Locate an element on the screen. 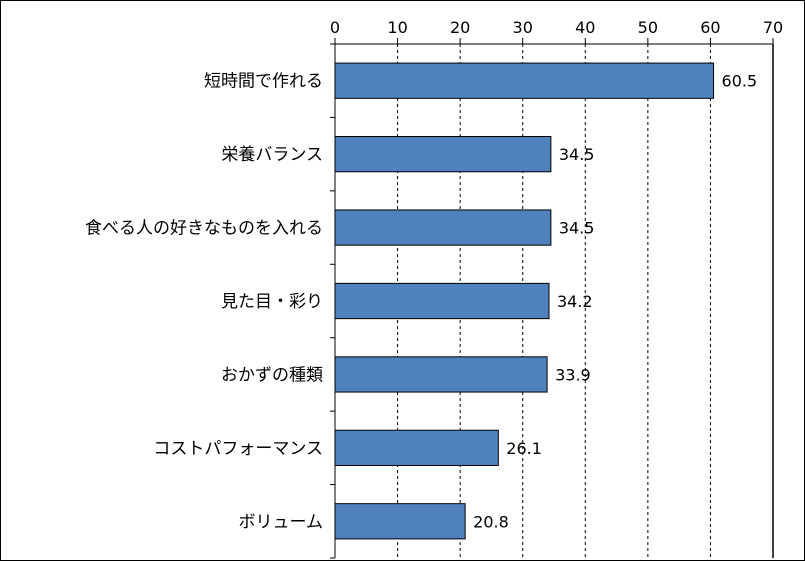 Image resolution: width=805 pixels, height=561 pixels. tick-label-30: 30 is located at coordinates (523, 27).